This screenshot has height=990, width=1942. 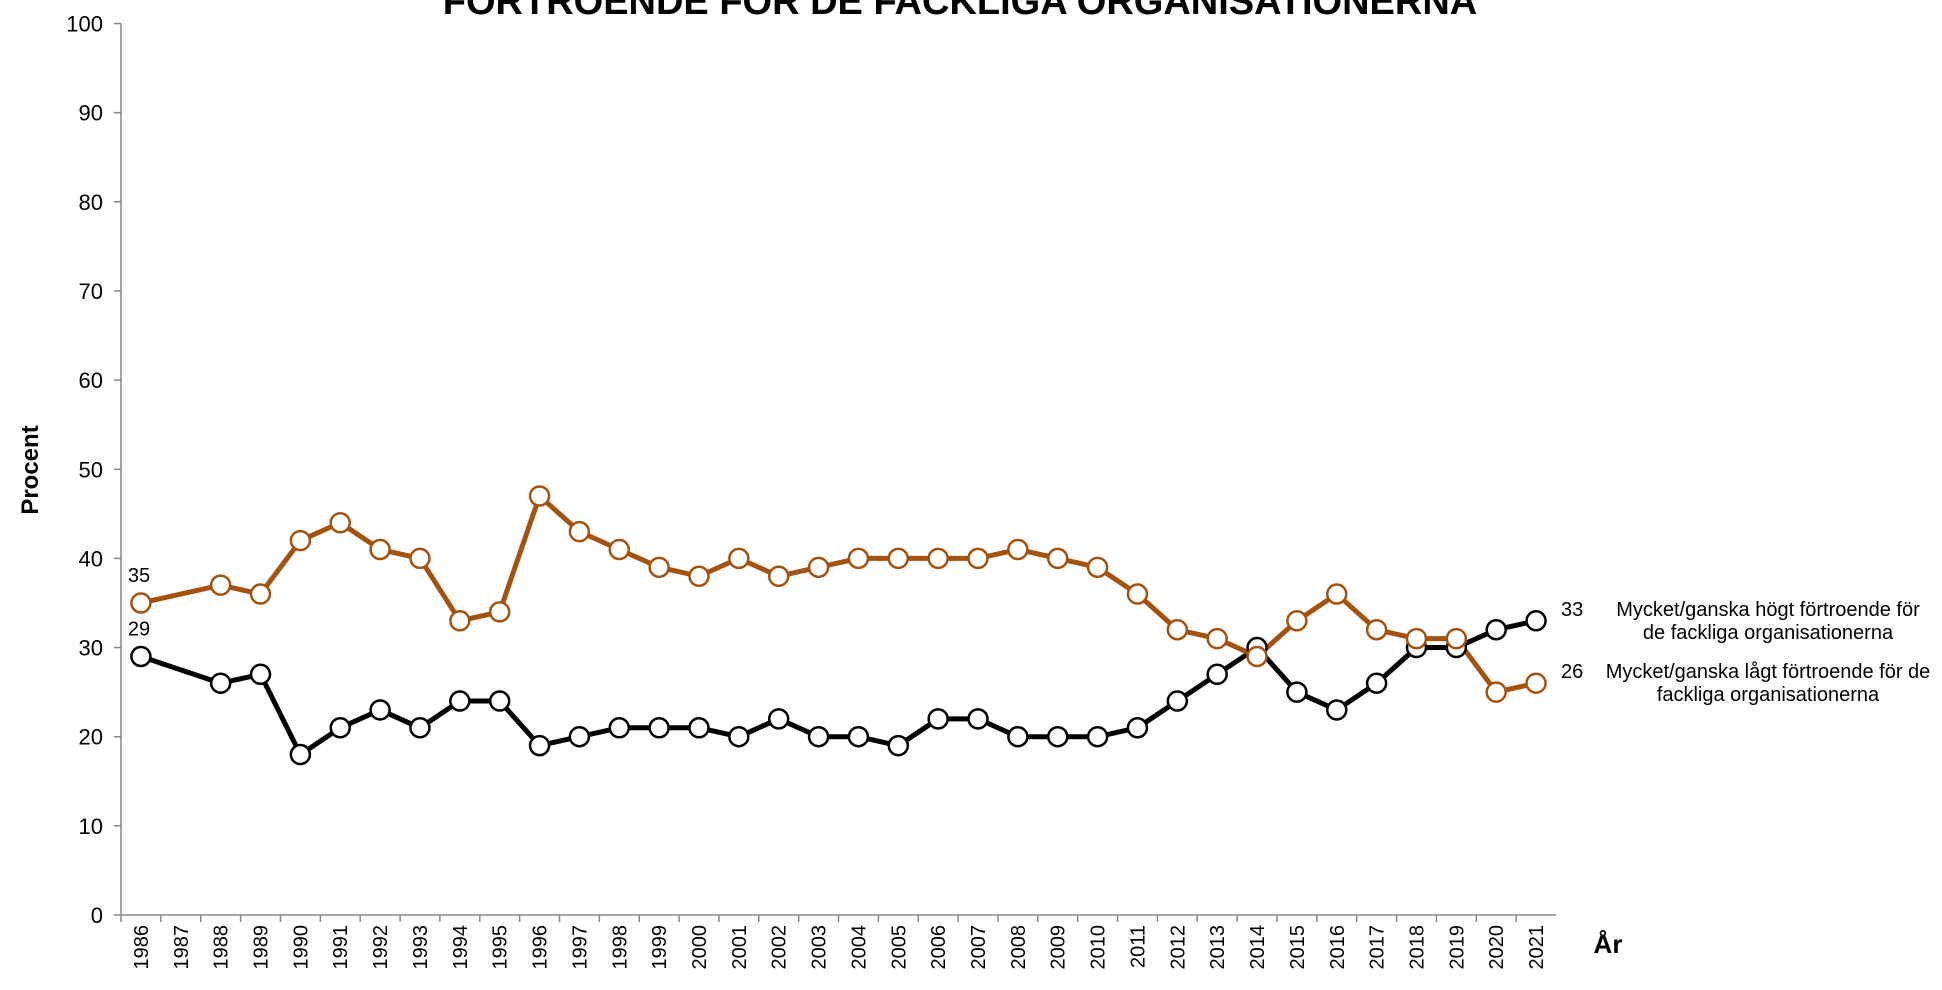 What do you see at coordinates (91, 291) in the screenshot?
I see `y-tick-label: 70` at bounding box center [91, 291].